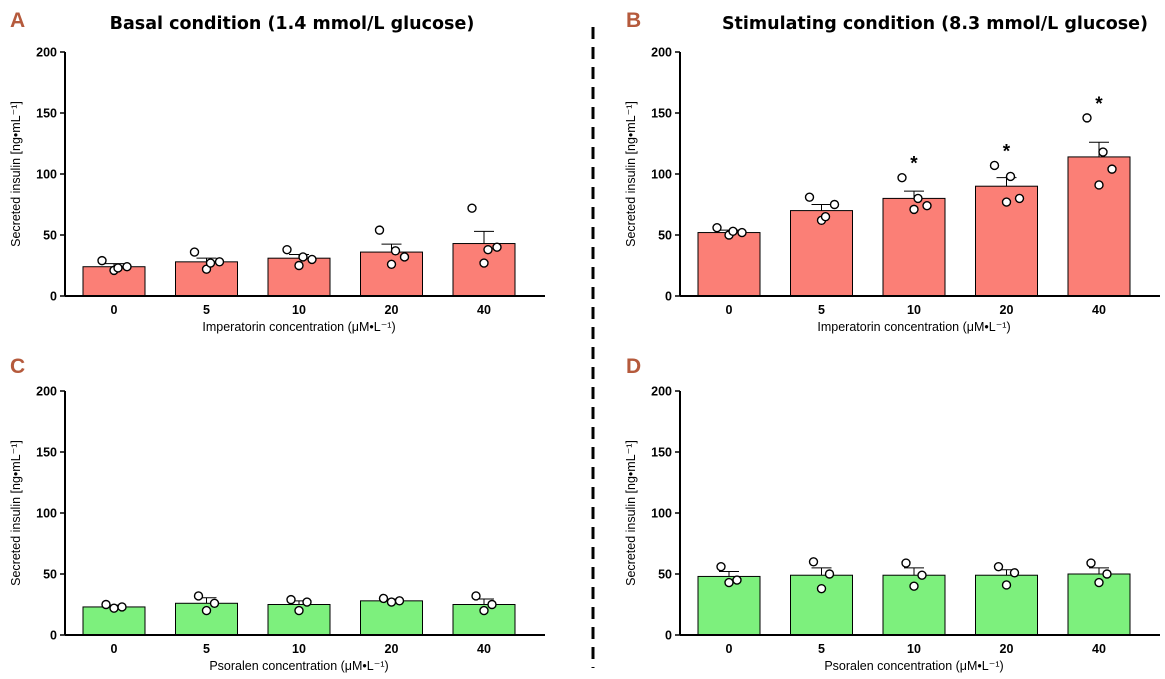 This screenshot has width=1165, height=679. I want to click on panel-label: D, so click(633, 366).